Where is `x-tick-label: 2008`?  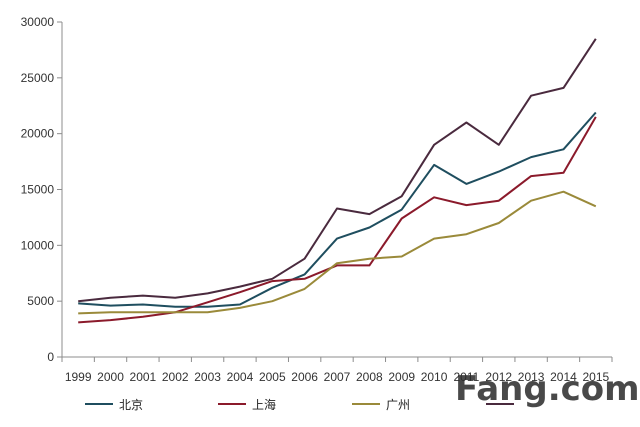 x-tick-label: 2008 is located at coordinates (369, 377).